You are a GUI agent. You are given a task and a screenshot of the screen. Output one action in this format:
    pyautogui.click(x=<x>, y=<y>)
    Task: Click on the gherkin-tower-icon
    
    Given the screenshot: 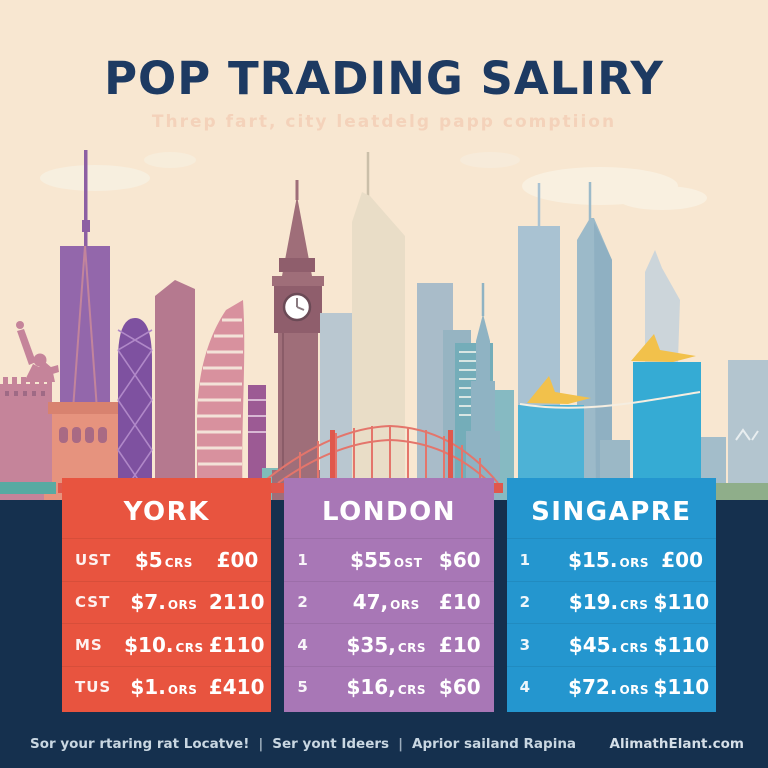 What is the action you would take?
    pyautogui.click(x=135, y=411)
    